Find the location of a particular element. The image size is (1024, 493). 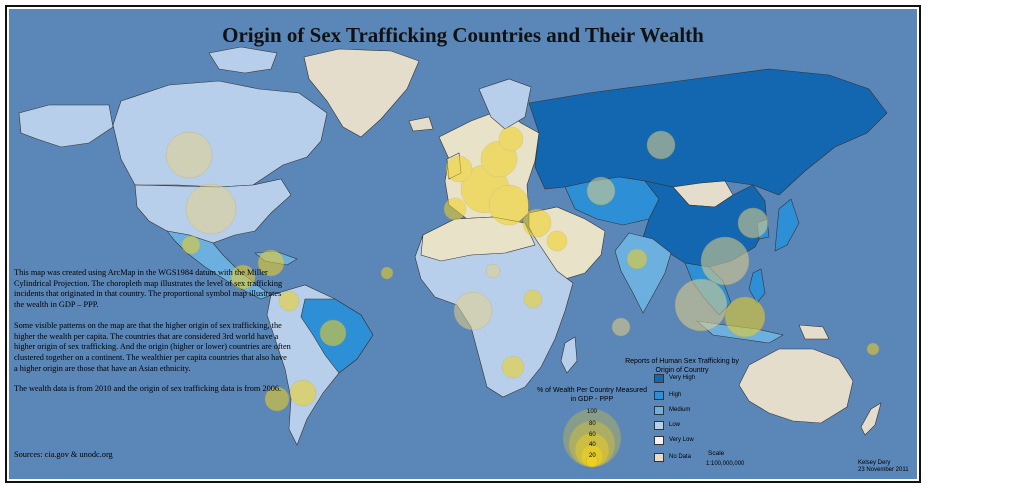

symbol-legend-label: 40 is located at coordinates (592, 445).